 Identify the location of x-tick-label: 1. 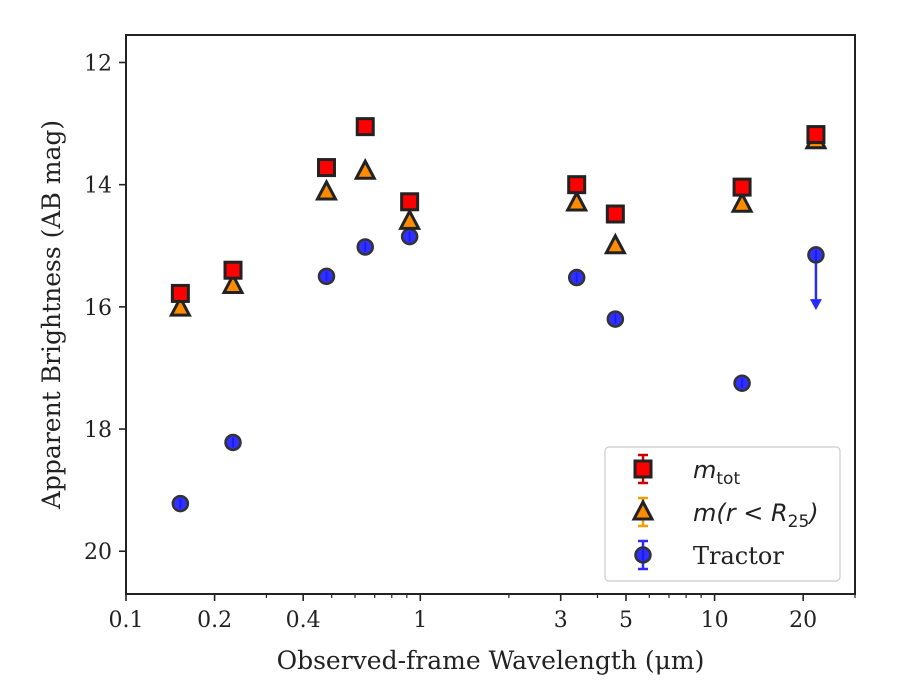
(420, 620).